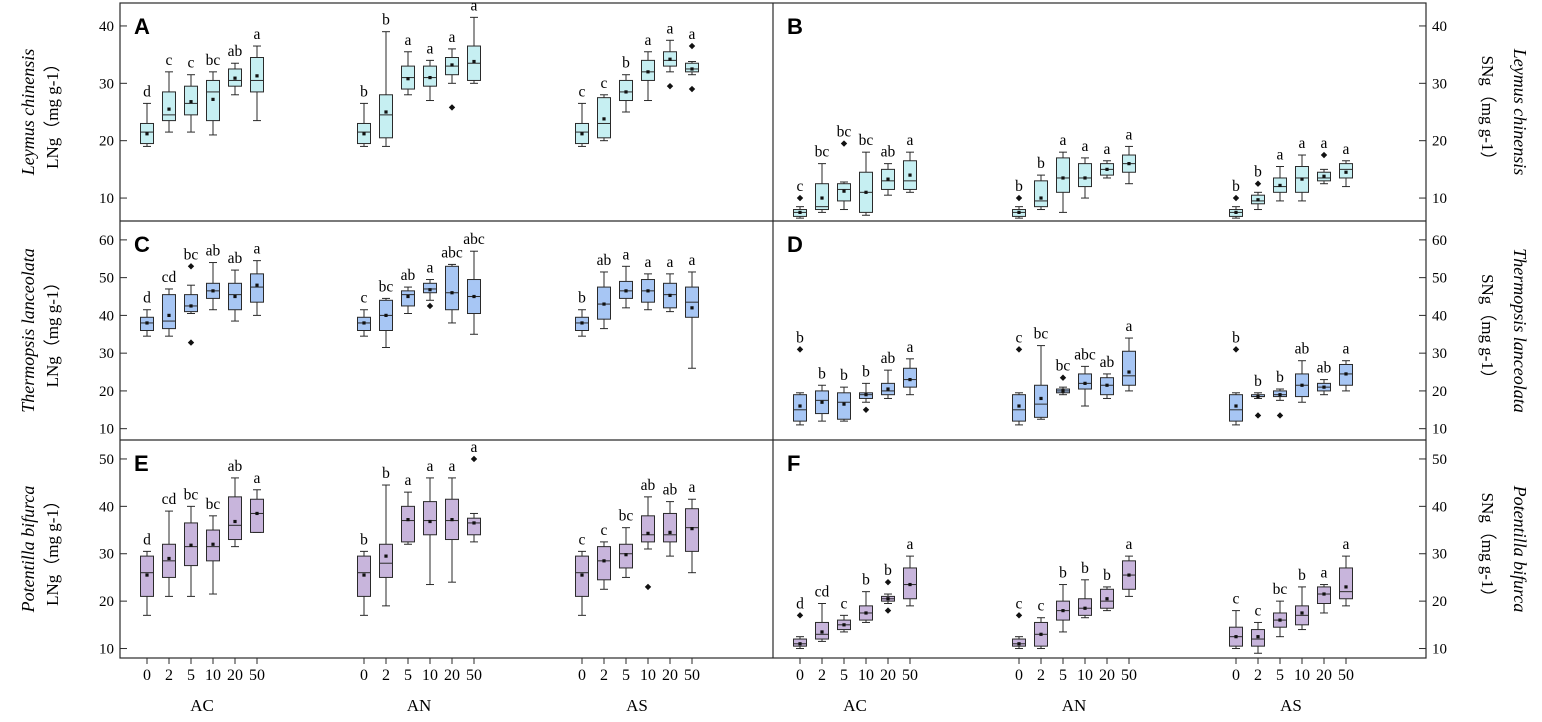 The image size is (1542, 722). I want to click on box-AN-0: c, so click(1019, 377).